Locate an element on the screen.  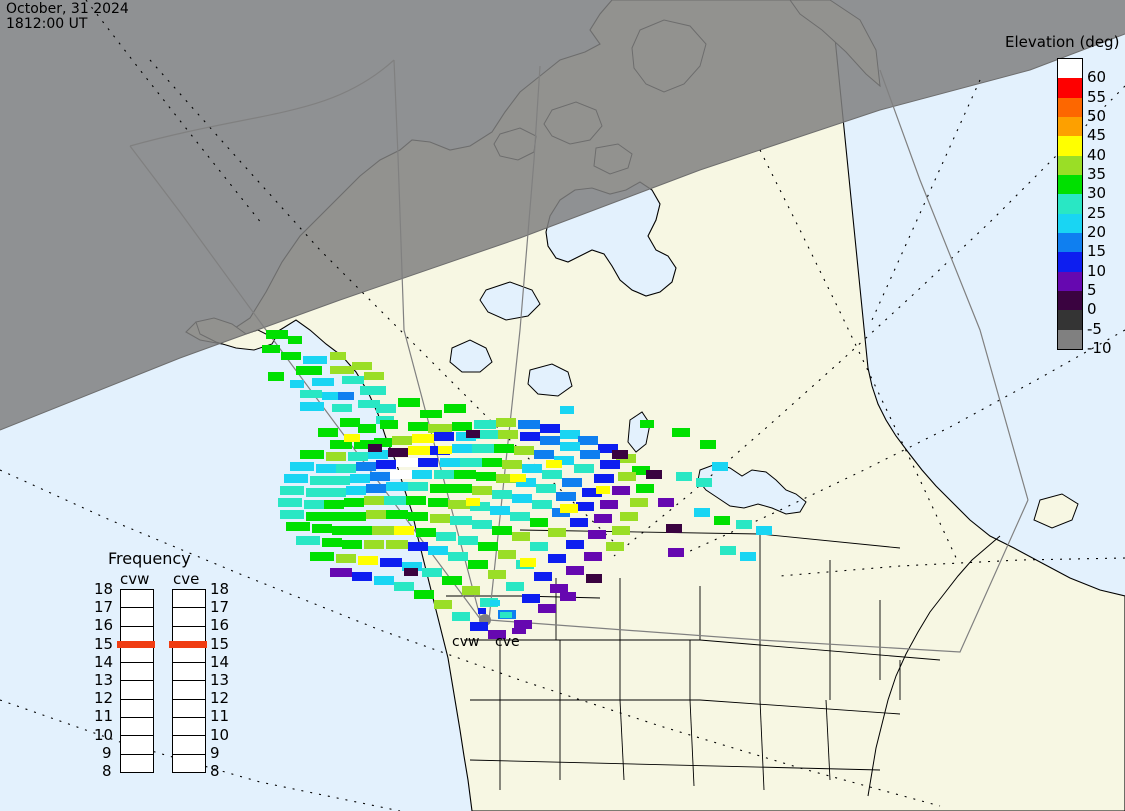
frequency-tick-label: 16 is located at coordinates (104, 625).